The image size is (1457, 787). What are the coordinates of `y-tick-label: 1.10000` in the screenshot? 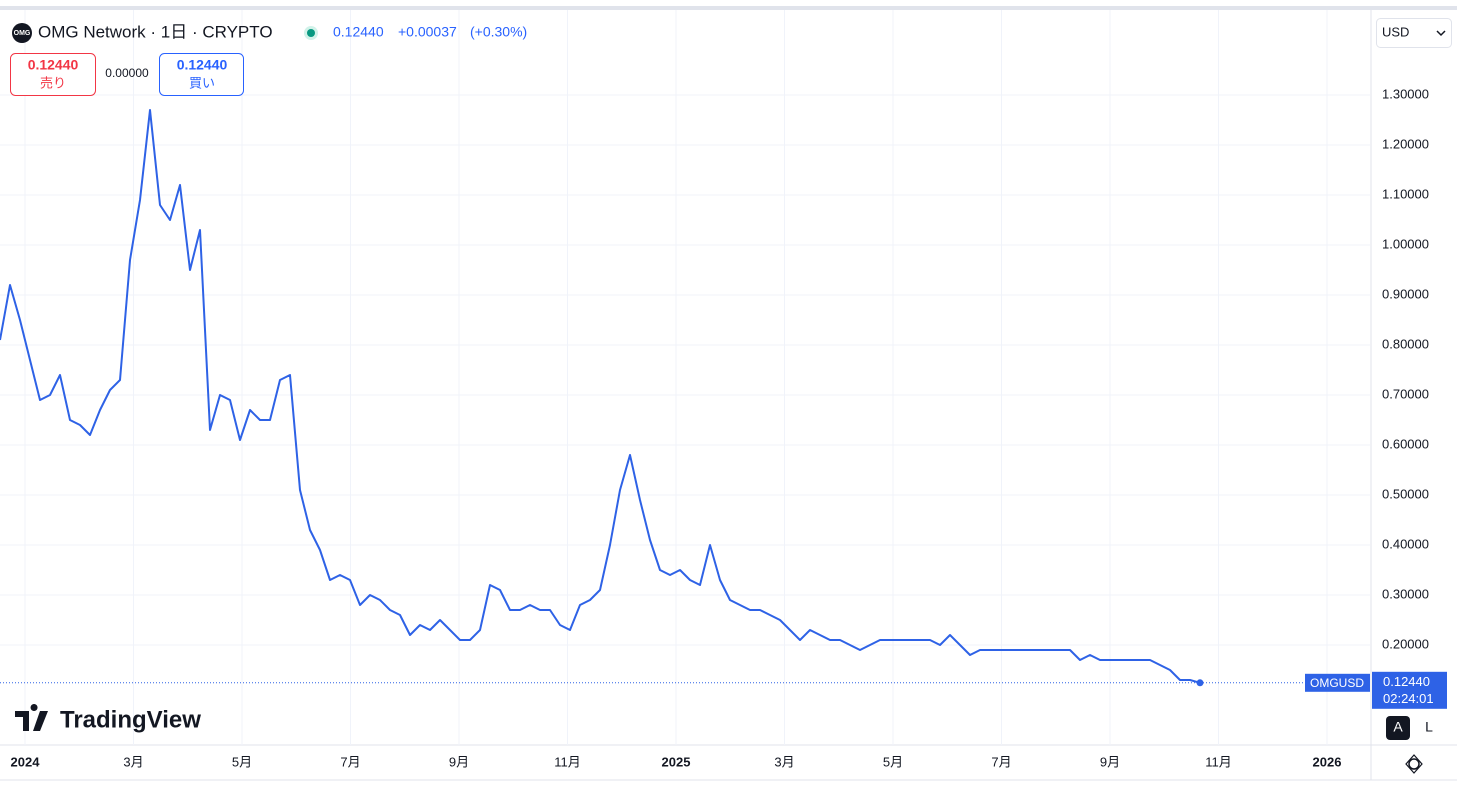 It's located at (1405, 193).